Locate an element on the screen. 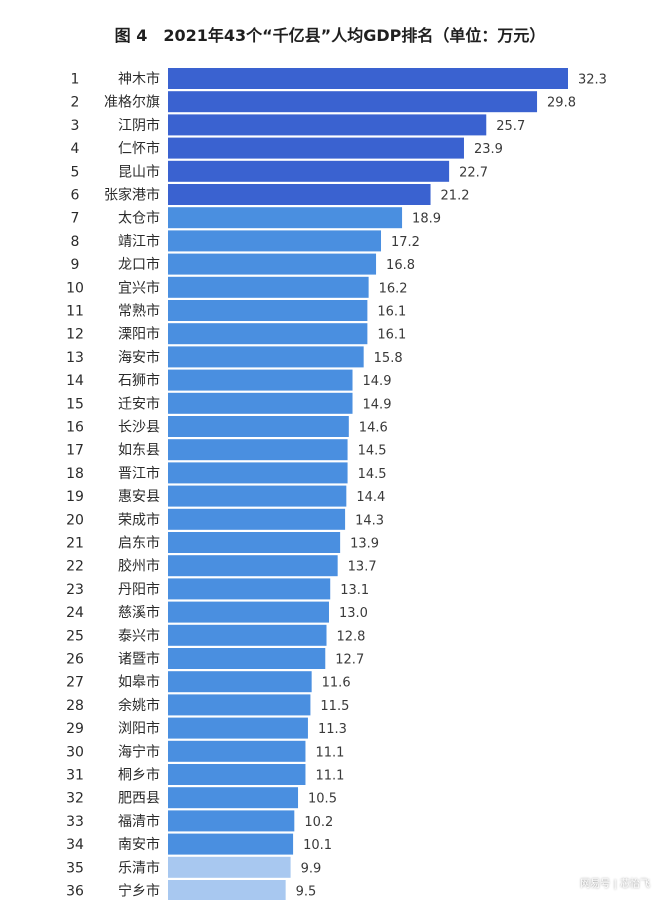  rank-label: 14 is located at coordinates (75, 381).